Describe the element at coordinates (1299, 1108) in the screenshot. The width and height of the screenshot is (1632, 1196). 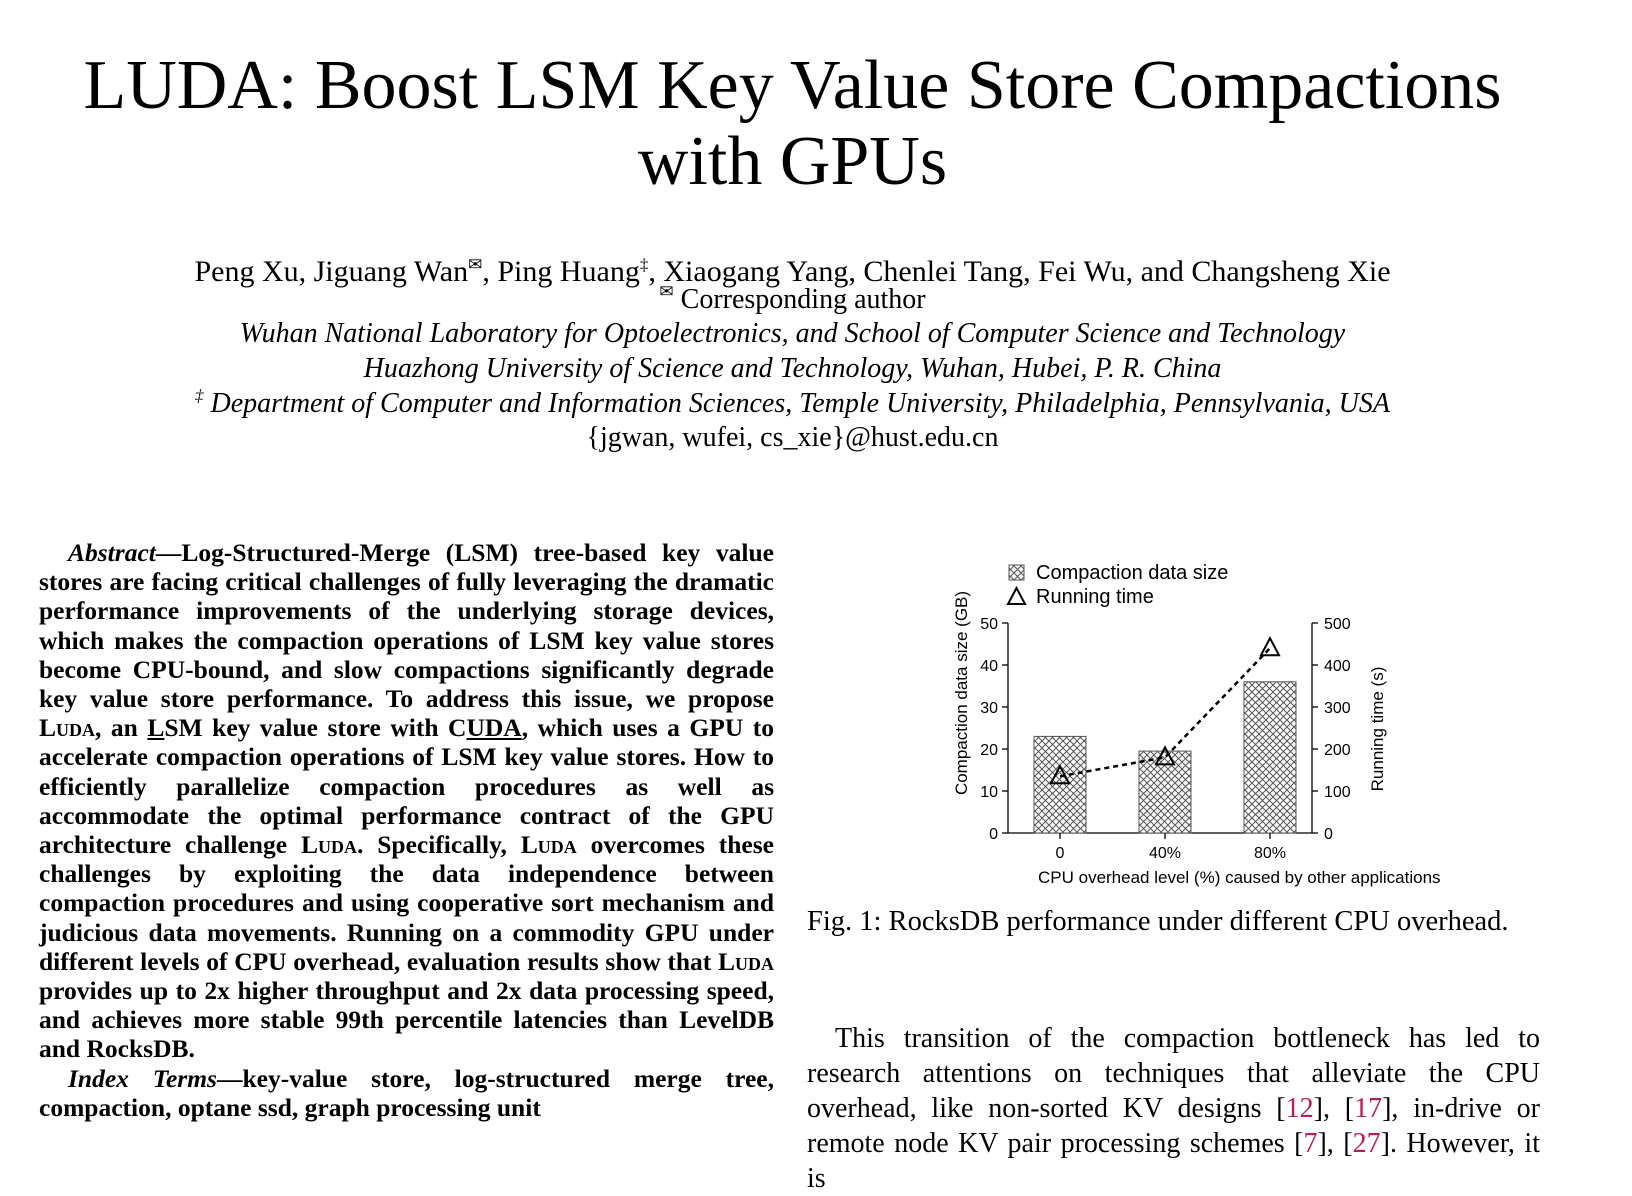
I see `citation-link: 12` at that location.